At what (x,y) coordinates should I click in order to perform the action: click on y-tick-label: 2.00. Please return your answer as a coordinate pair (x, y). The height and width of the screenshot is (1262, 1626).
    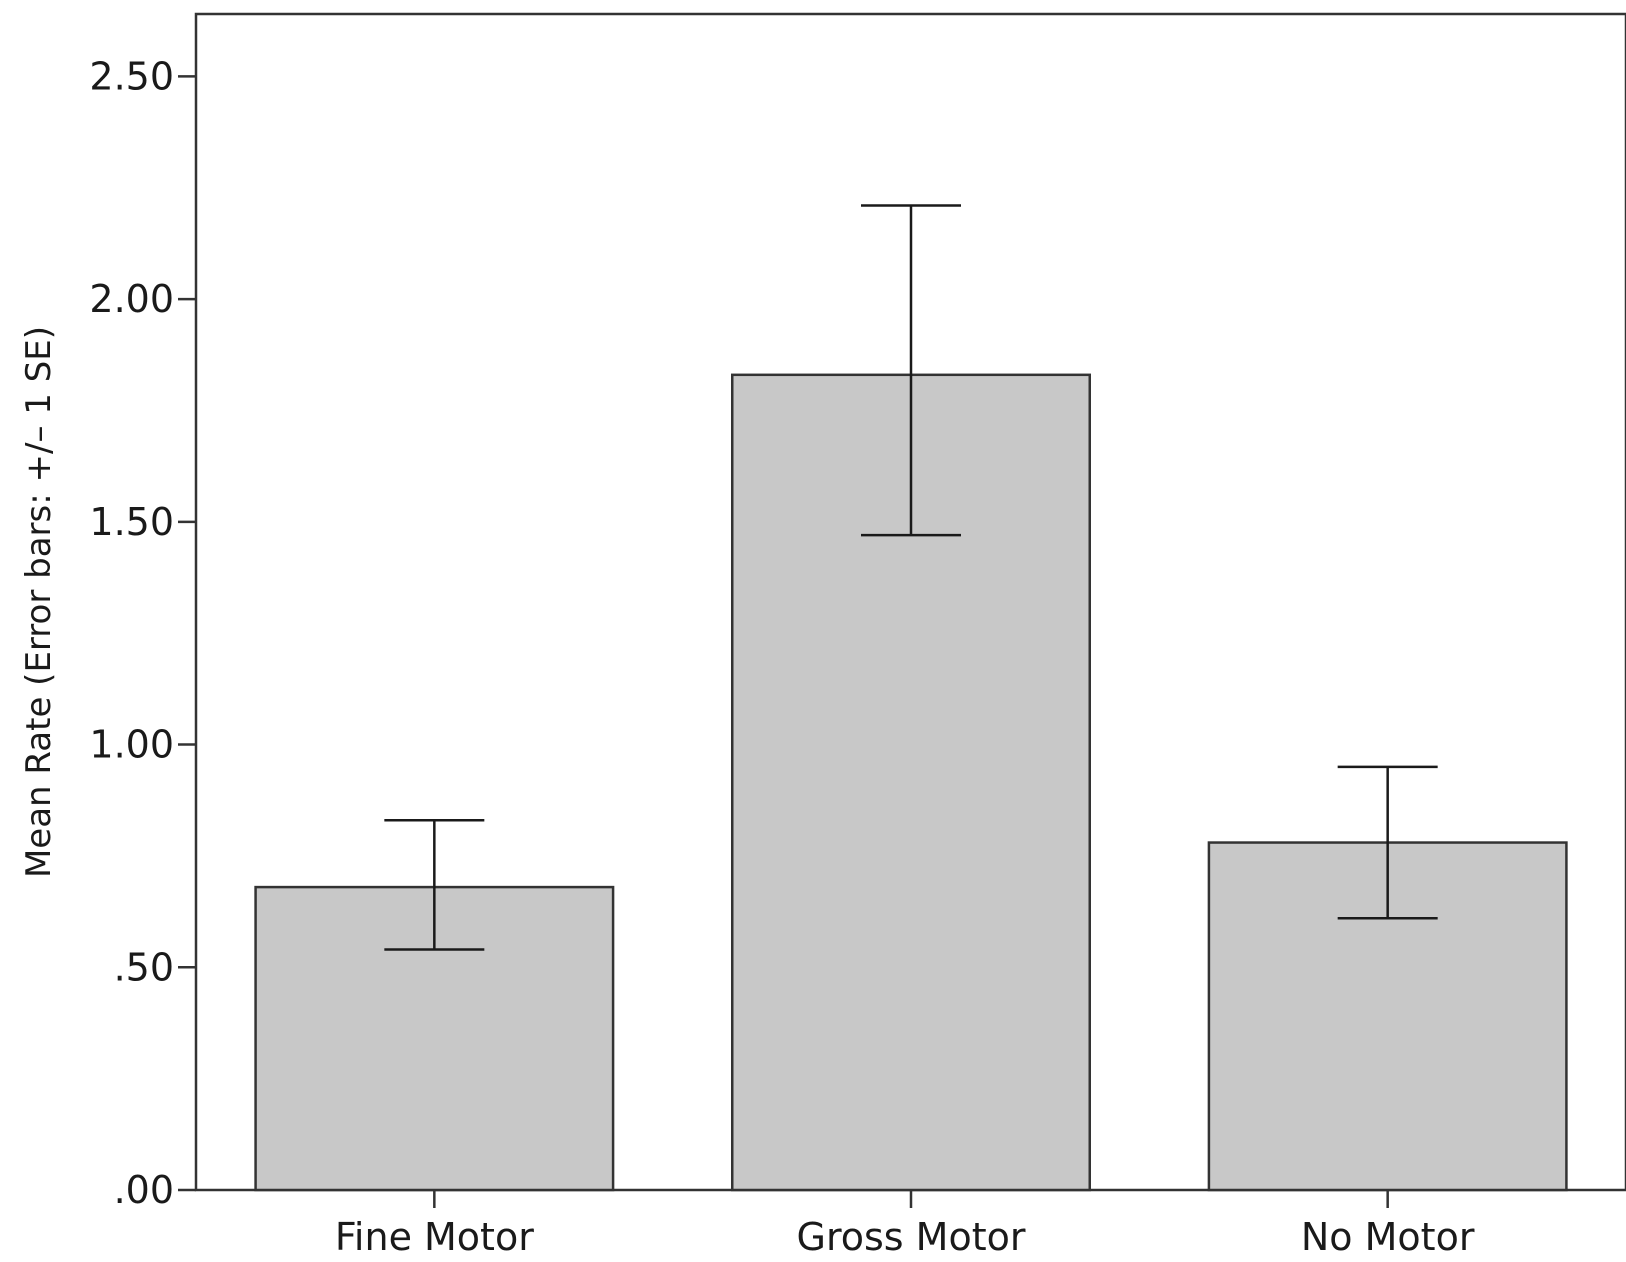
    Looking at the image, I should click on (131, 299).